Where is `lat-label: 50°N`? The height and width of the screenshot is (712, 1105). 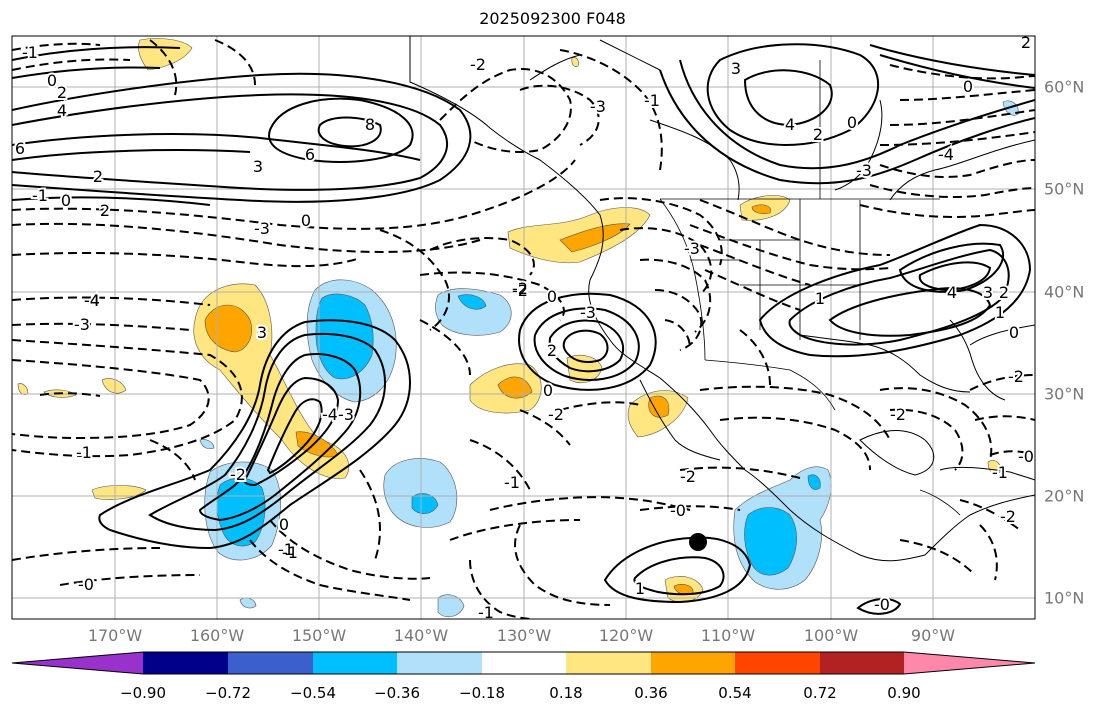 lat-label: 50°N is located at coordinates (1064, 189).